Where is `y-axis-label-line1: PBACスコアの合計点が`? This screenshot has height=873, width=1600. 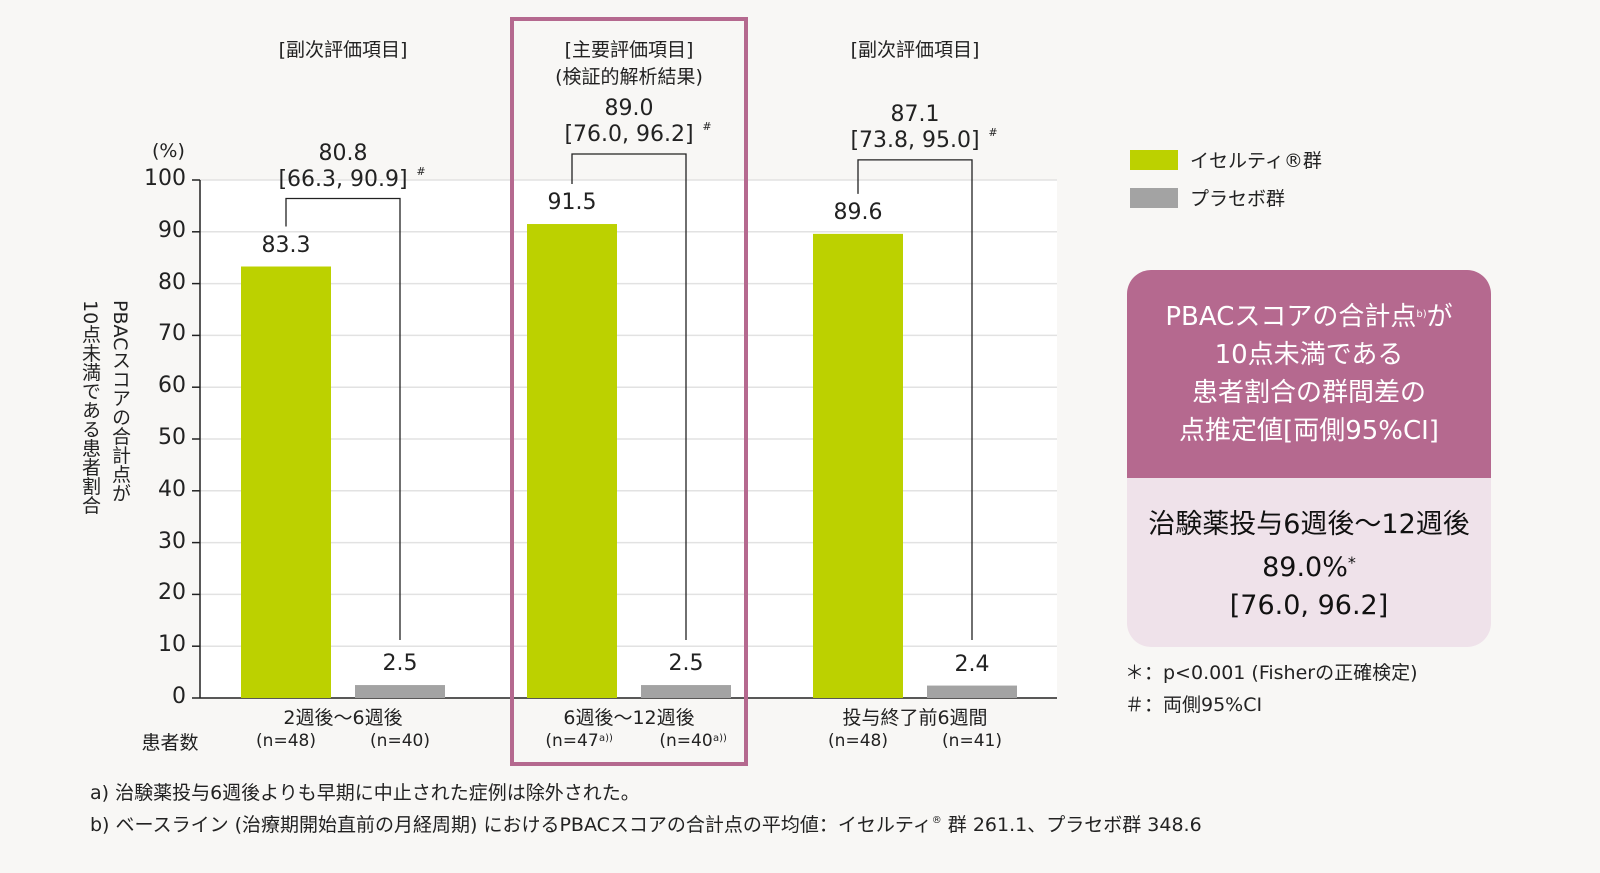 y-axis-label-line1: PBACスコアの合計点が is located at coordinates (120, 401).